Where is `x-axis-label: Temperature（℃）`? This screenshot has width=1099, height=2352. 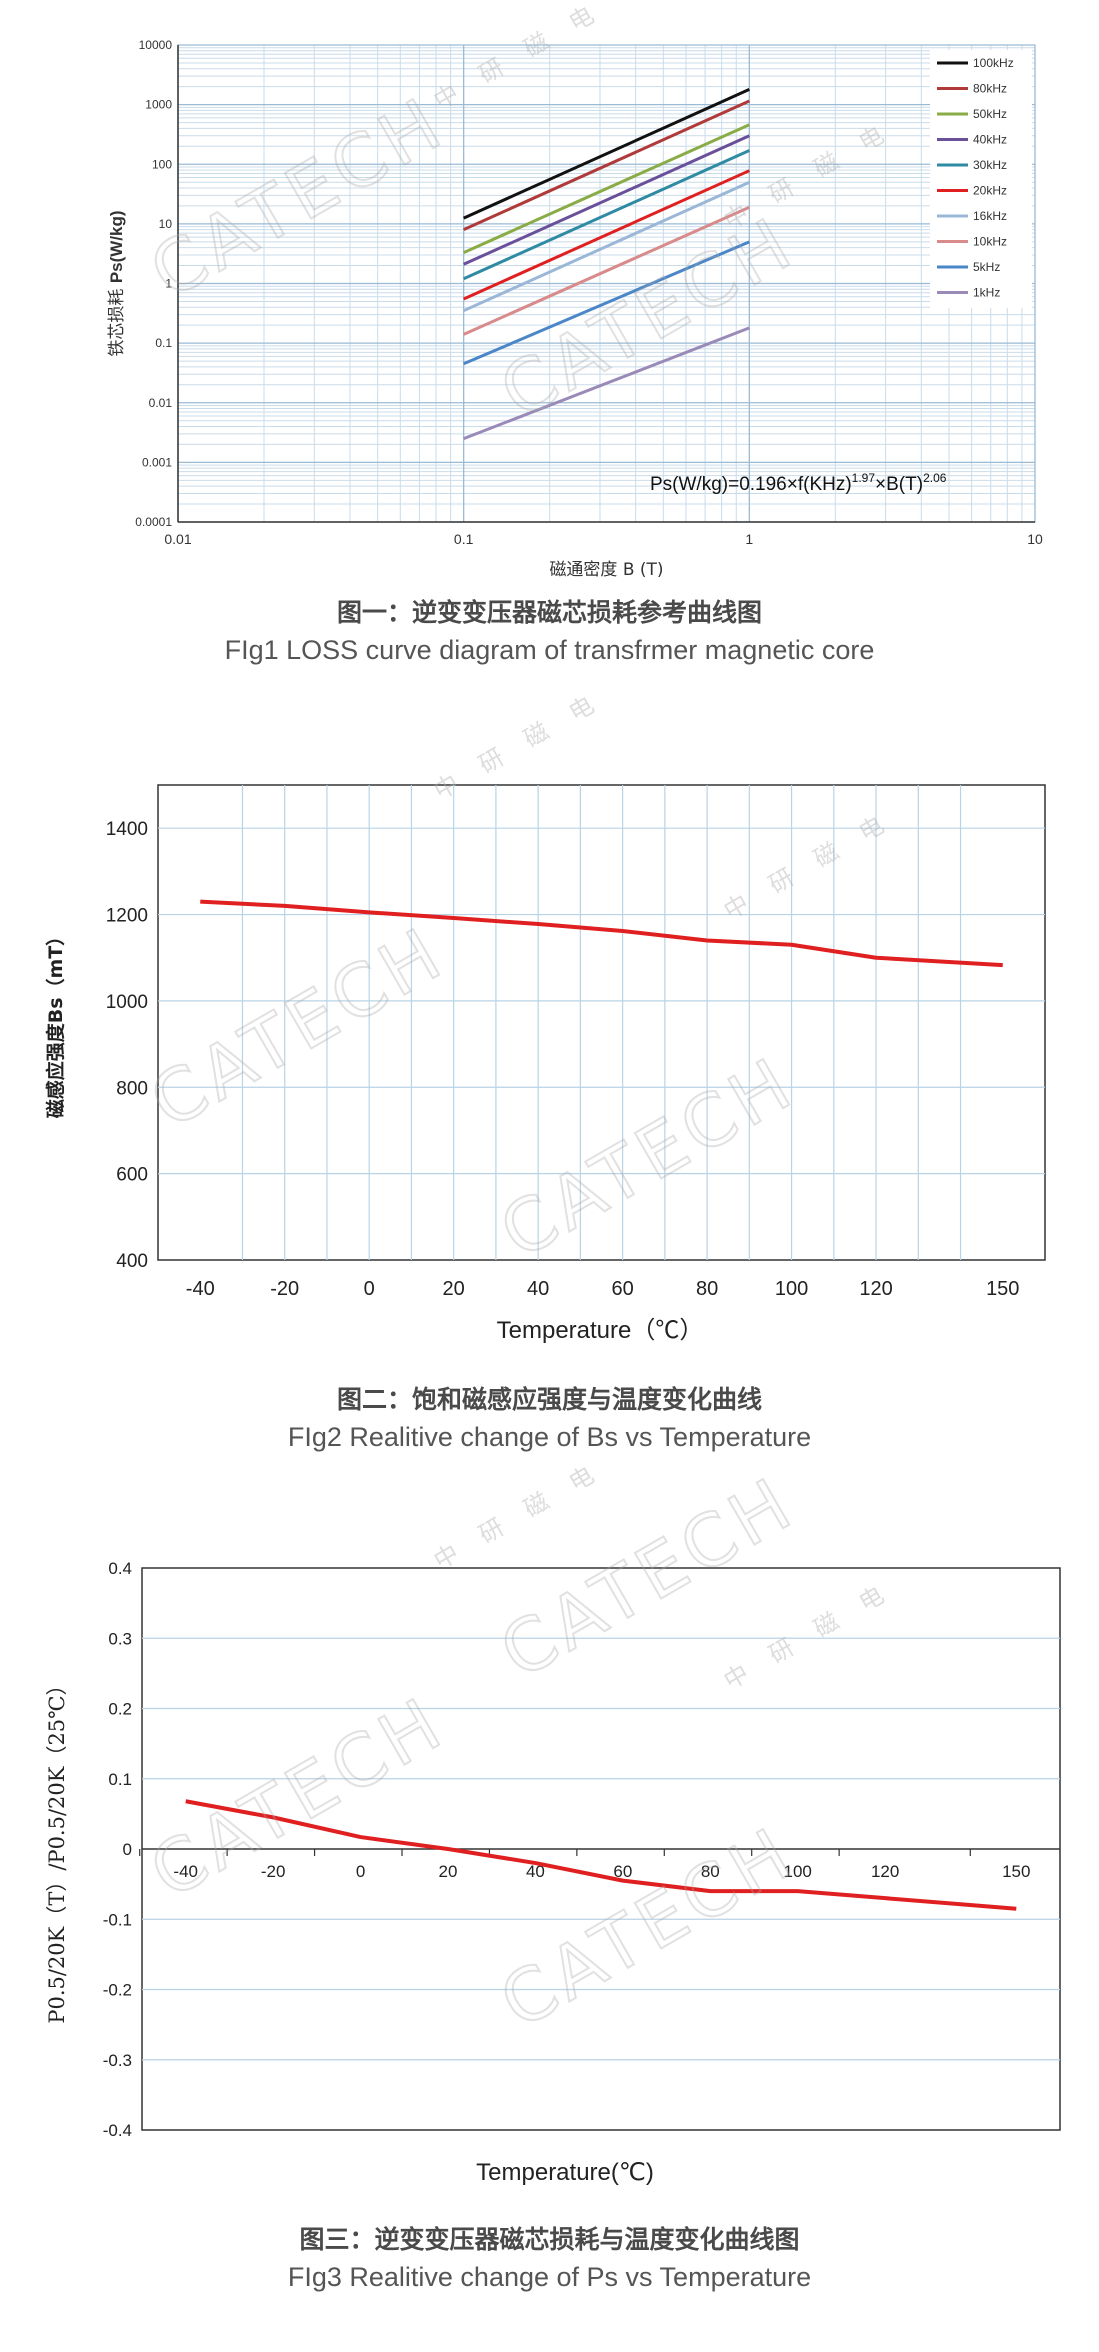
x-axis-label: Temperature（℃） is located at coordinates (600, 1330).